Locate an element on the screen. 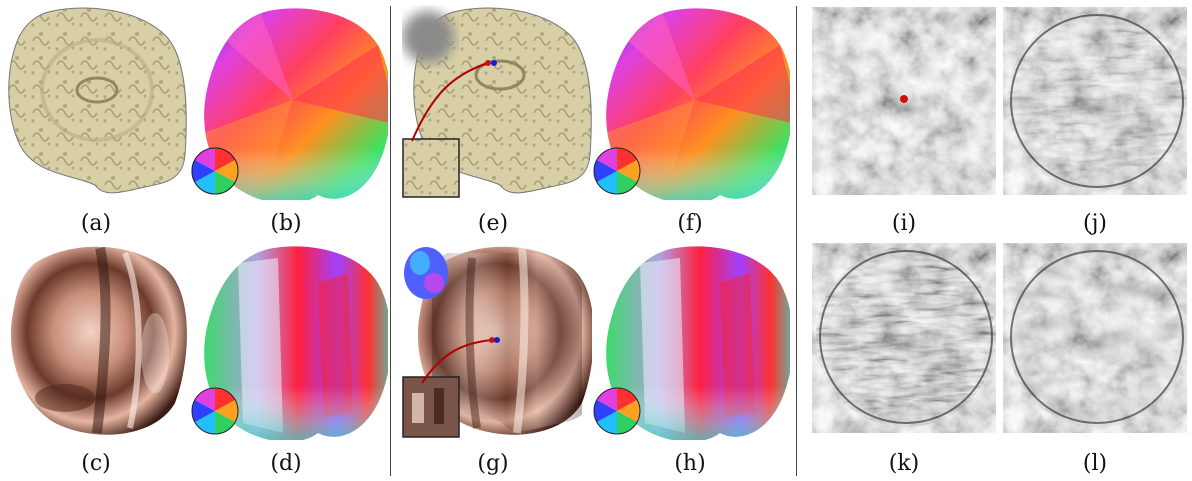  caption-f: (f) is located at coordinates (690, 223).